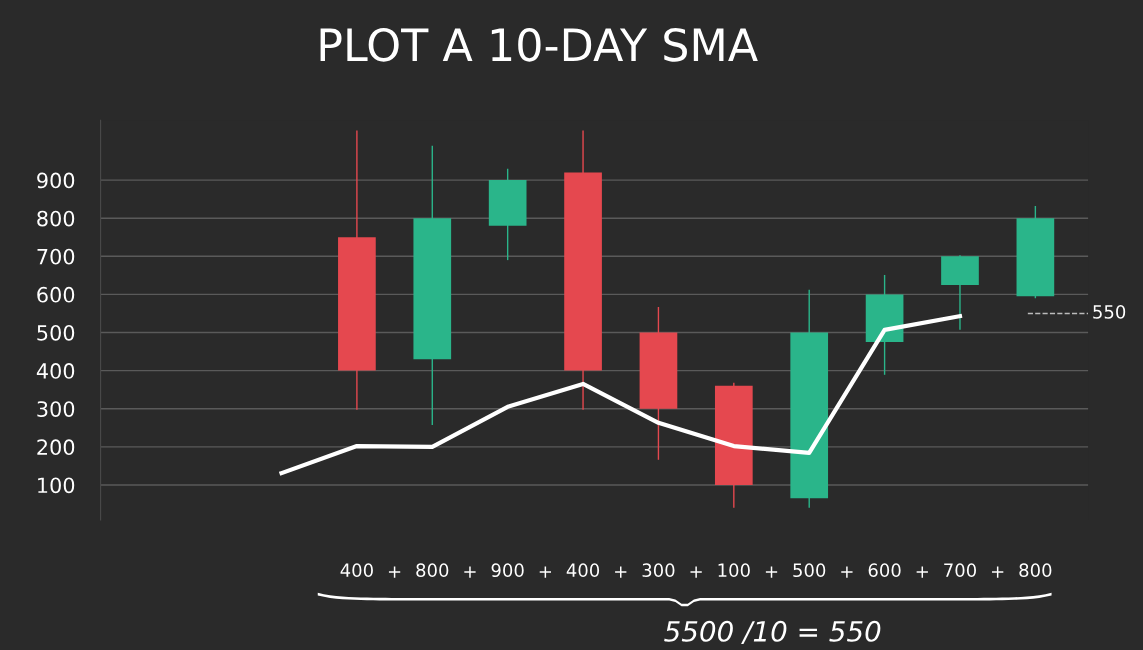 The image size is (1143, 650). I want to click on chart-title: PLOT A 10-DAY SMA, so click(539, 45).